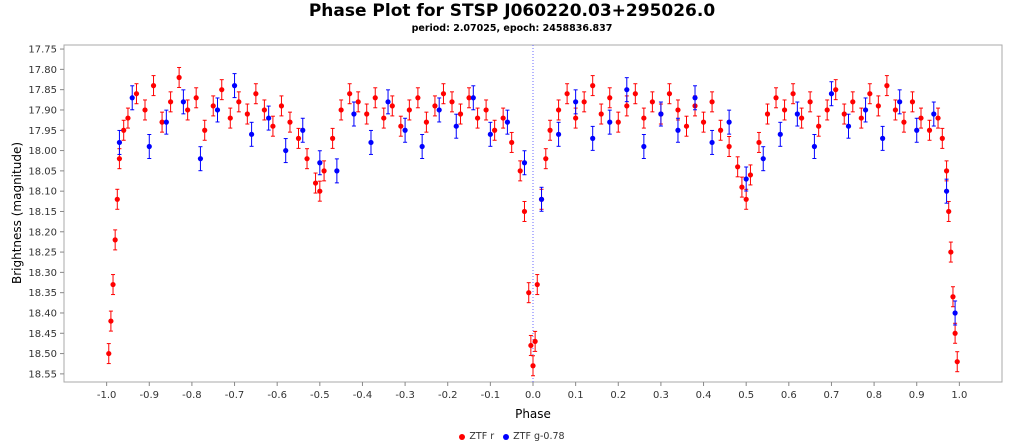 The width and height of the screenshot is (1024, 448). Describe the element at coordinates (42, 354) in the screenshot. I see `y-tick-label: 18.50` at that location.